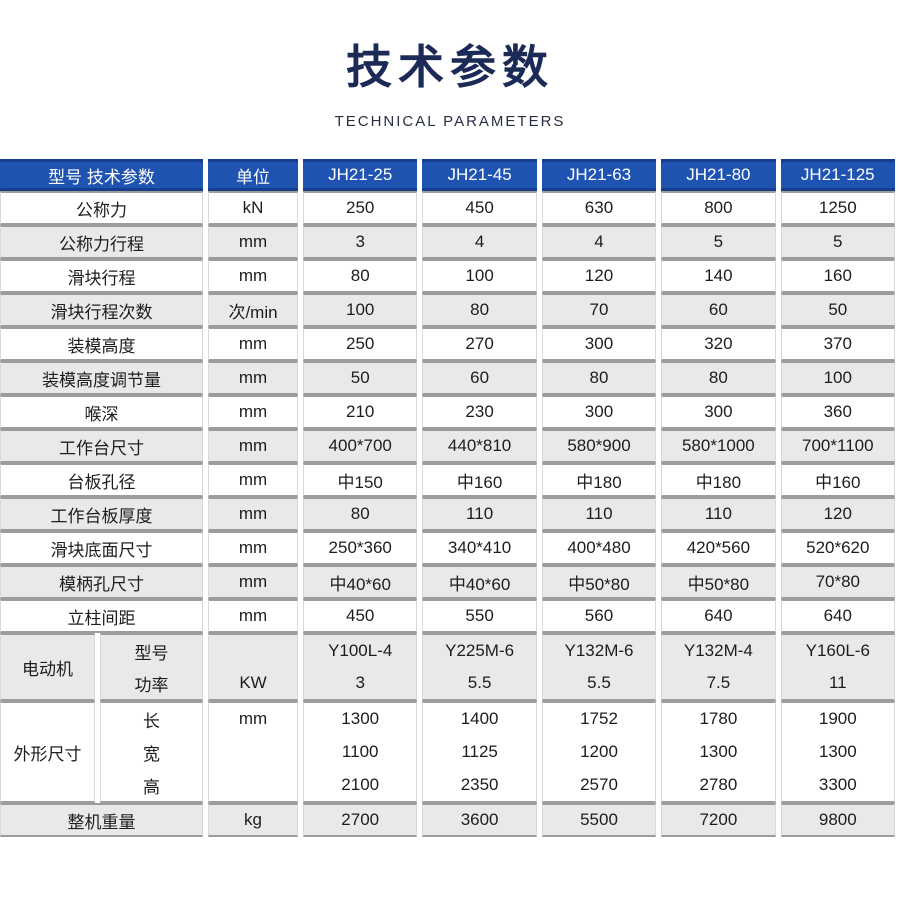 This screenshot has height=905, width=900. I want to click on table-row: 装模高度调节量 mm 50 60 80 80 100, so click(447, 378).